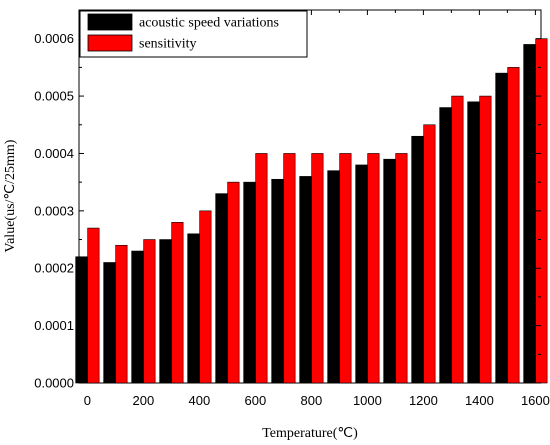 The width and height of the screenshot is (550, 445). What do you see at coordinates (54, 38) in the screenshot?
I see `y-tick-label: 0.0006` at bounding box center [54, 38].